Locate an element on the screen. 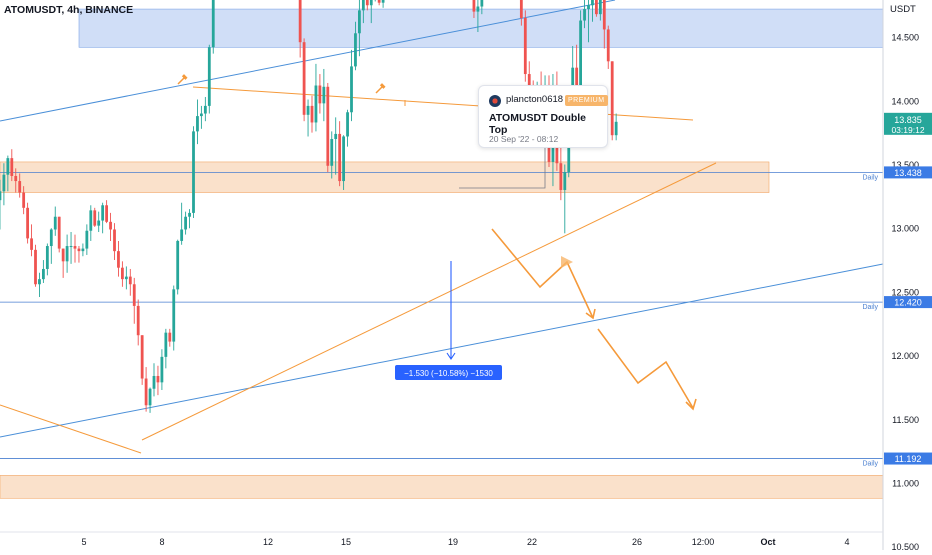  upper-trendline is located at coordinates (308, 61).